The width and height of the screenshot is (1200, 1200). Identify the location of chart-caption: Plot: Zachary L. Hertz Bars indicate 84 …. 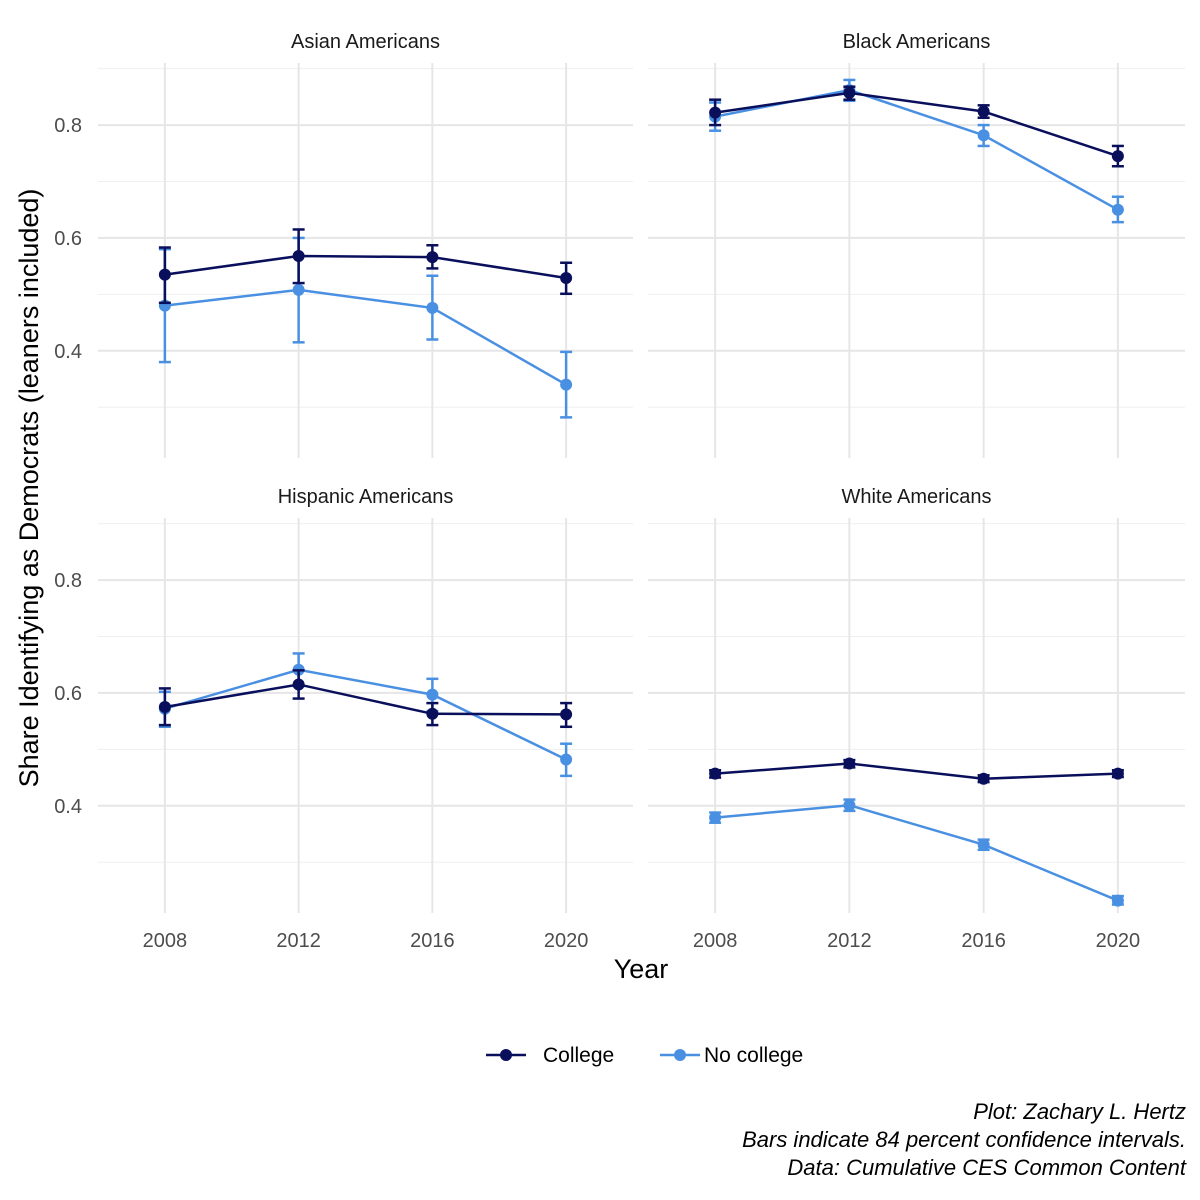
(964, 1140).